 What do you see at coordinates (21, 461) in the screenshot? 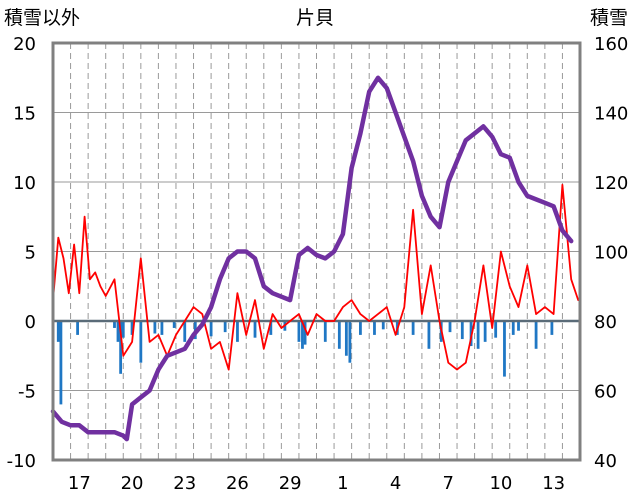
I see `left-tick-label: -10` at bounding box center [21, 461].